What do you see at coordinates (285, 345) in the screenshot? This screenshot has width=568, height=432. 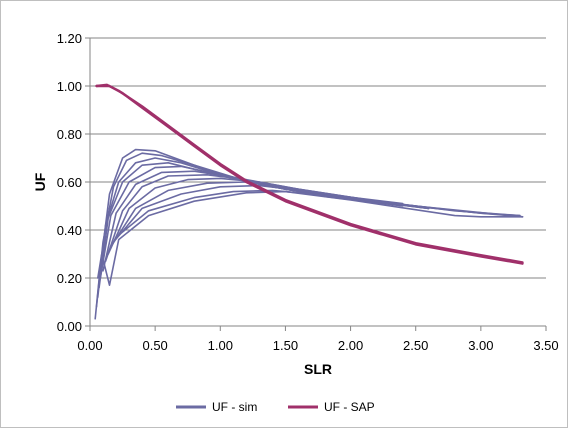 I see `x-tick-label: 1.50` at bounding box center [285, 345].